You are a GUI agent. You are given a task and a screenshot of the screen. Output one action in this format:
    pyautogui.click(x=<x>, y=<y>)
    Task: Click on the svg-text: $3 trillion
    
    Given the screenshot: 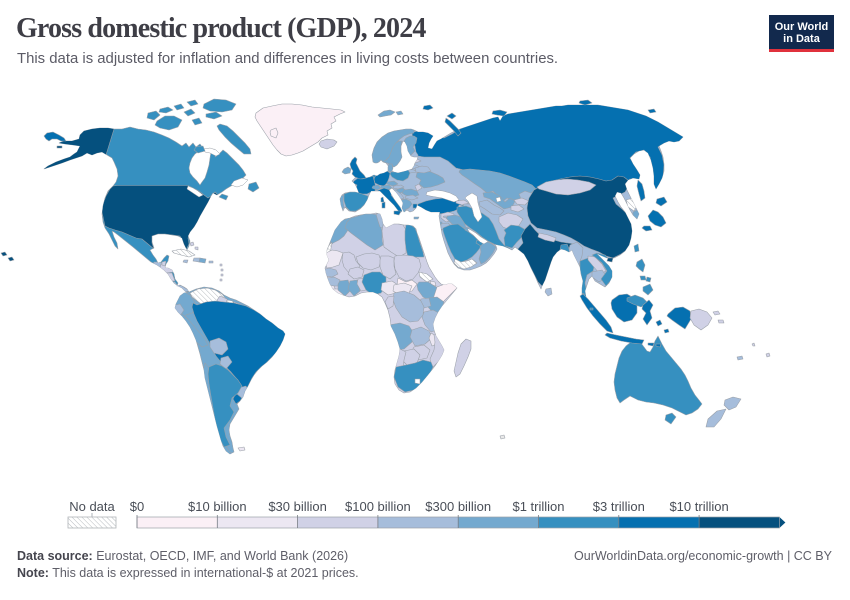 What is the action you would take?
    pyautogui.click(x=619, y=506)
    